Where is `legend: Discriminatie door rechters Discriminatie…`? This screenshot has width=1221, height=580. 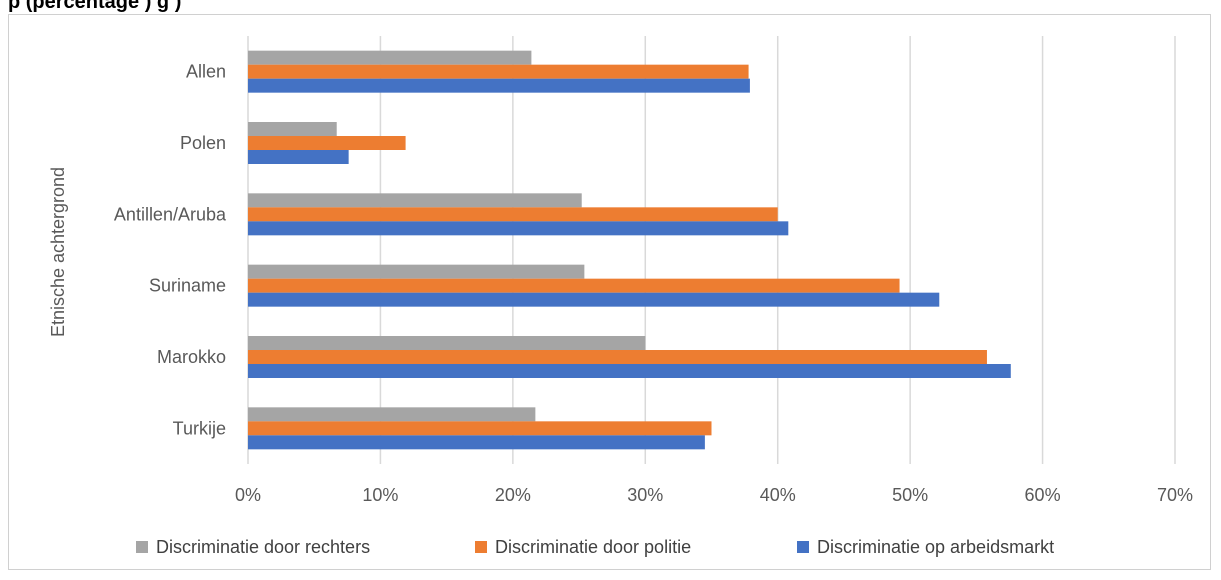 legend: Discriminatie door rechters Discriminatie… is located at coordinates (595, 547).